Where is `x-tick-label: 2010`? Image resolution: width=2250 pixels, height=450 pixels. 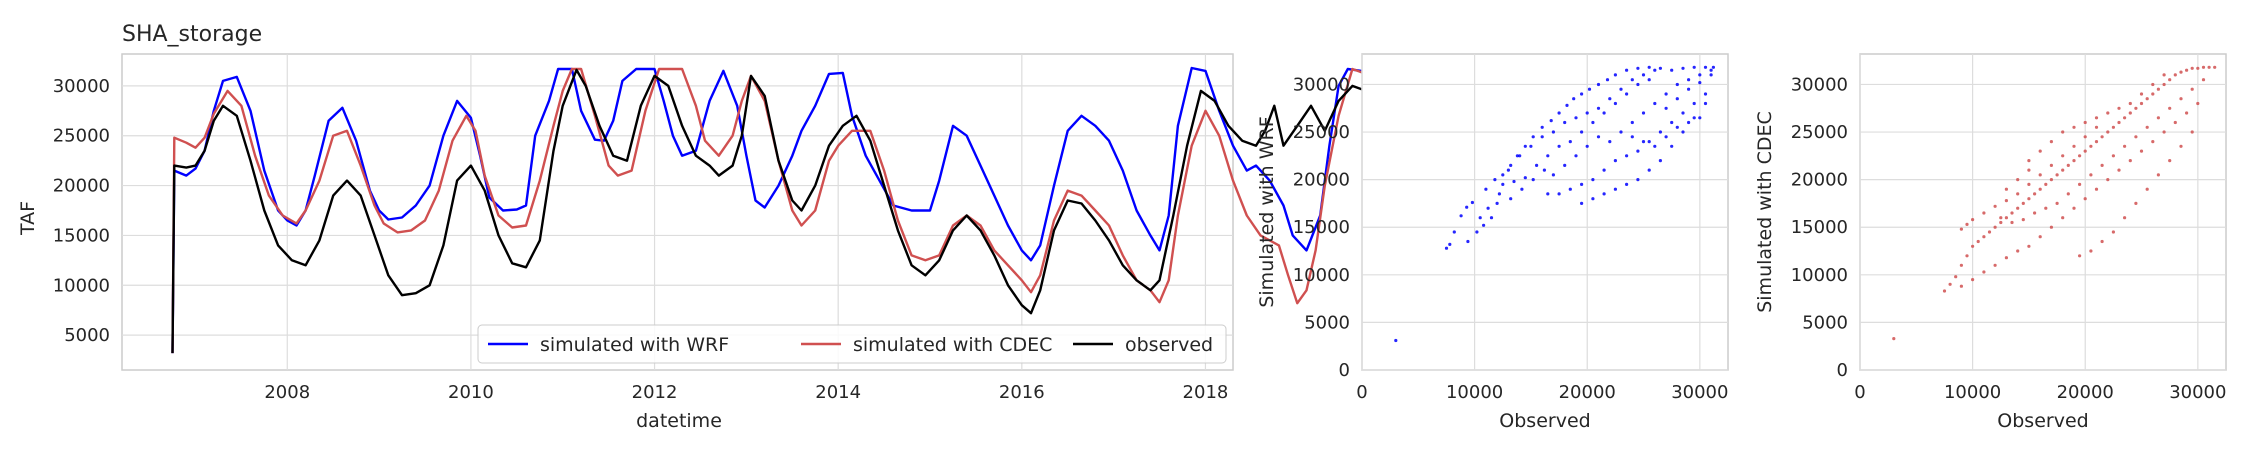
x-tick-label: 2010 is located at coordinates (471, 392).